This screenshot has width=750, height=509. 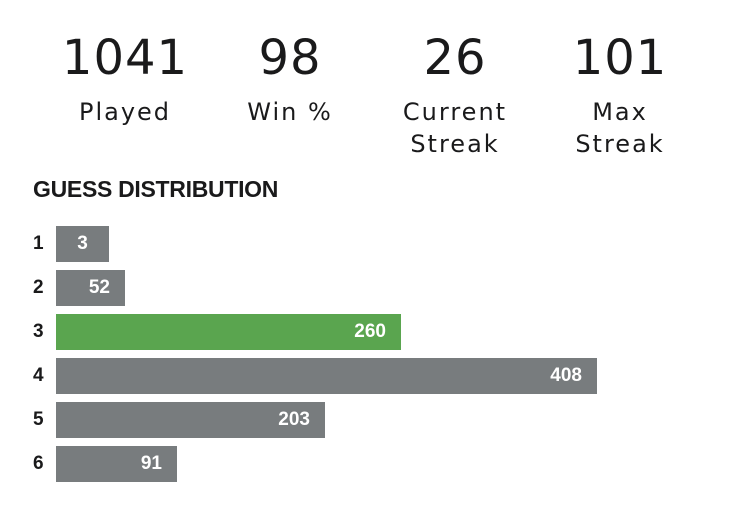 What do you see at coordinates (156, 189) in the screenshot?
I see `guess-distribution-title: GUESS DISTRIBUTION` at bounding box center [156, 189].